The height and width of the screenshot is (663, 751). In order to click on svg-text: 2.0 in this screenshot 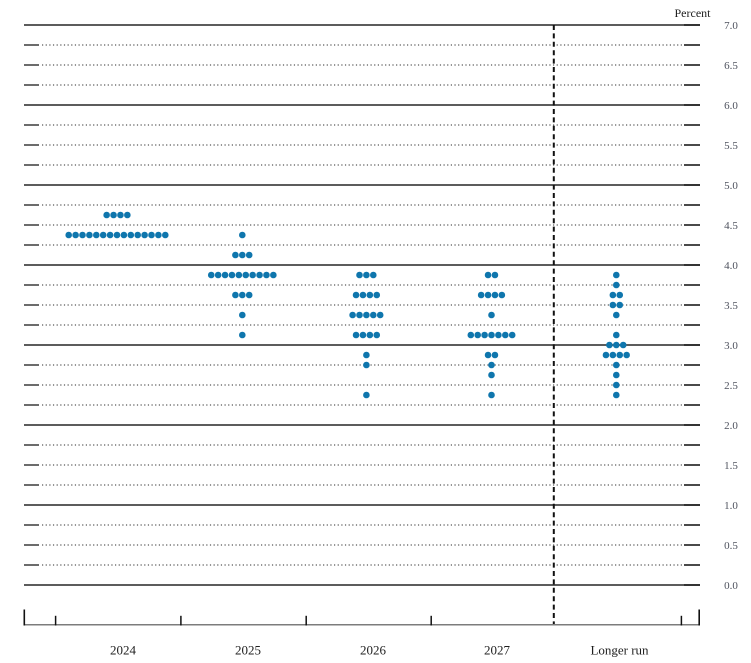, I will do `click(731, 426)`.